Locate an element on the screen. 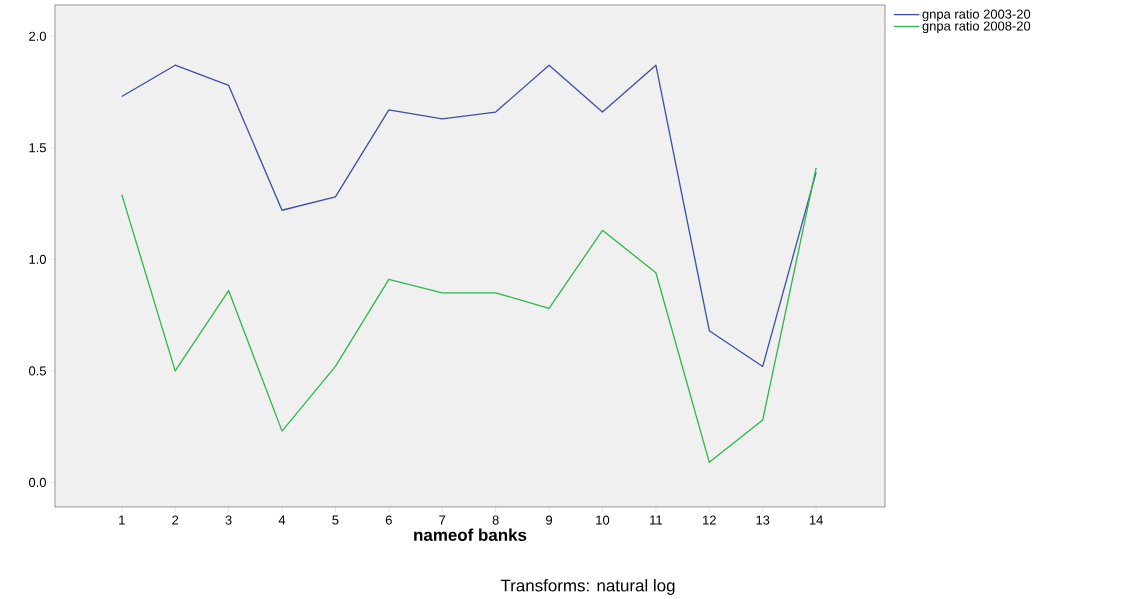 The height and width of the screenshot is (599, 1128). x-tick-label: 9 is located at coordinates (549, 520).